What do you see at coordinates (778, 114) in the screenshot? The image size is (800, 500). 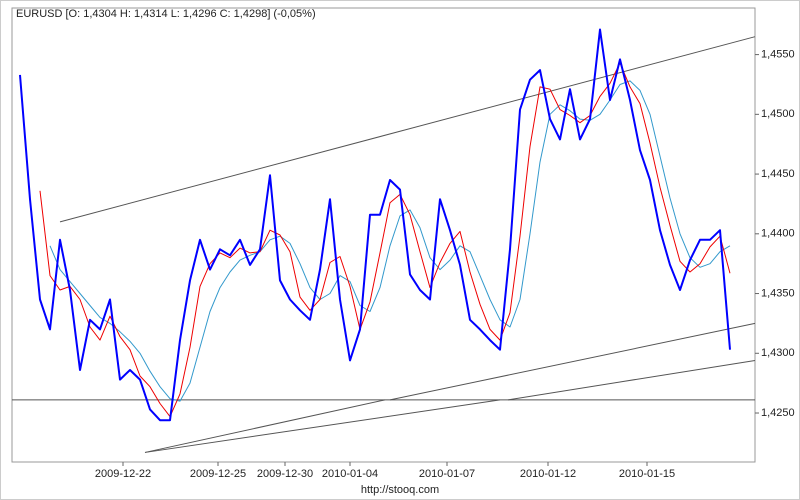 I see `y-tick-label: 1,4500` at bounding box center [778, 114].